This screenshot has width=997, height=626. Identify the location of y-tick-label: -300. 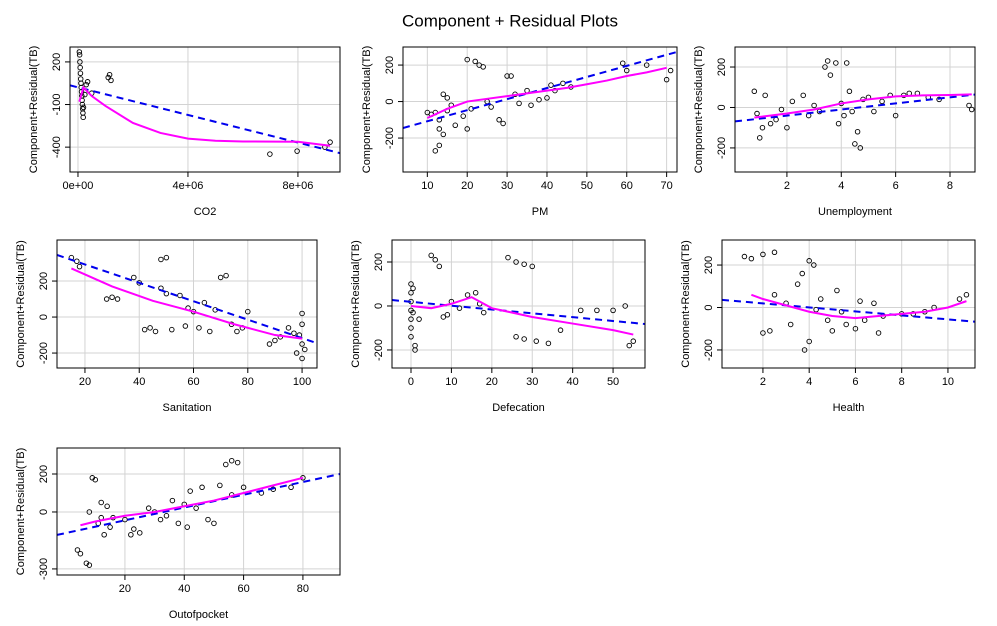
(44, 569).